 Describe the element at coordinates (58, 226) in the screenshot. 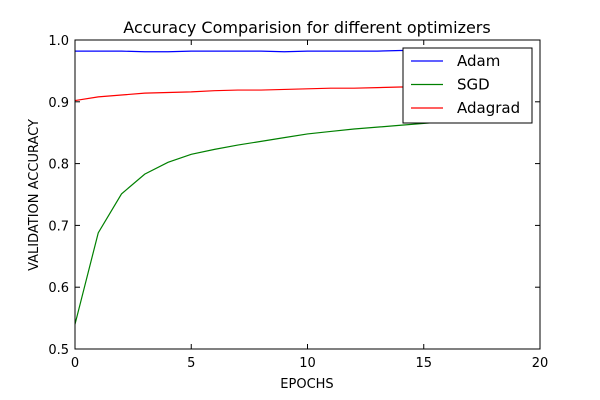

I see `y-tick-label: 0.7` at that location.